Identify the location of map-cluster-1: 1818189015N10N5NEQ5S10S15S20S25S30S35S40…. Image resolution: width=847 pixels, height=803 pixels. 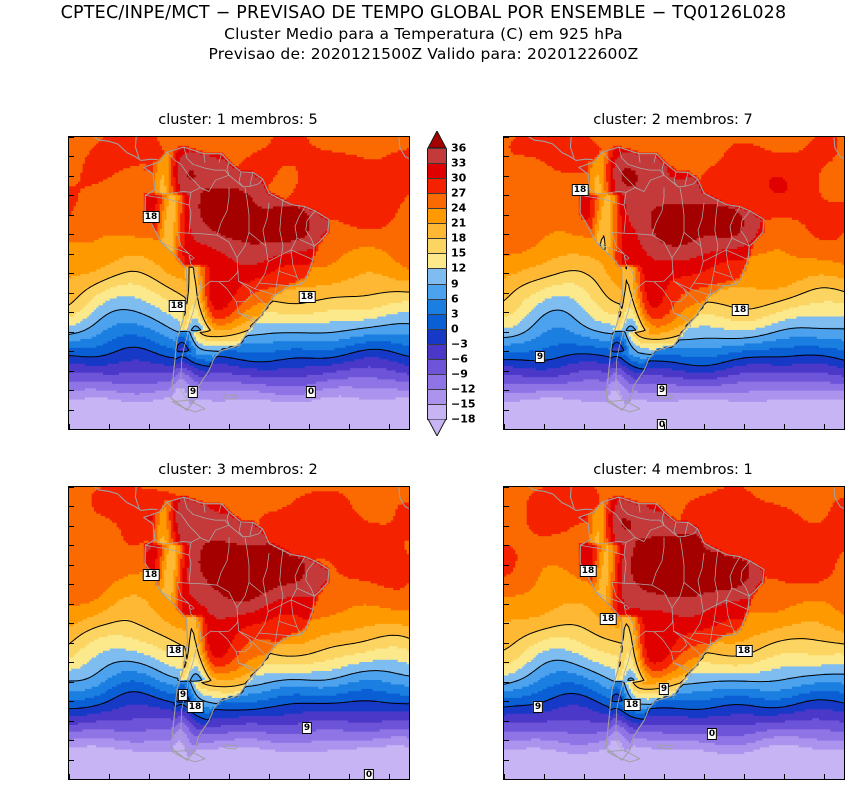
(239, 283).